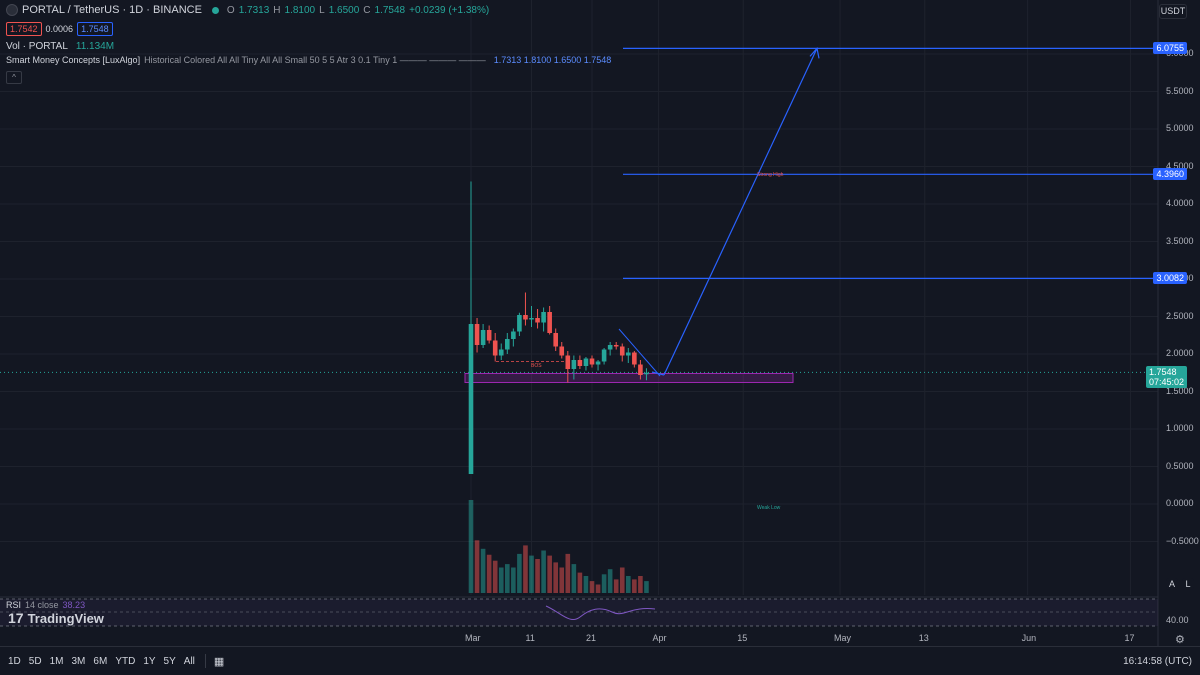  I want to click on tradingview-logo: 17 TradingView, so click(56, 618).